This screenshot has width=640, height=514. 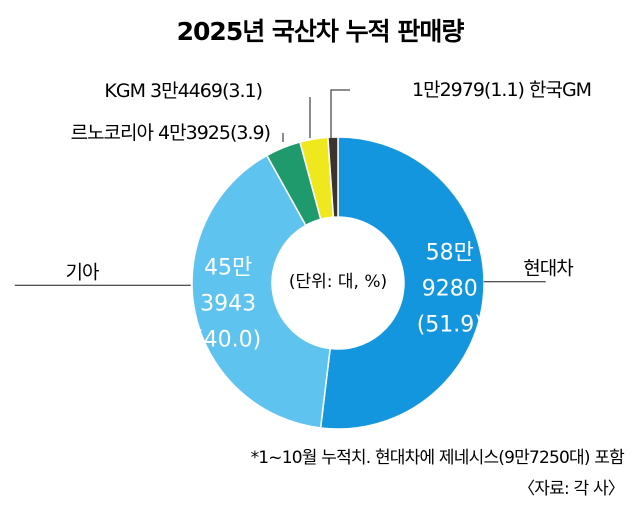 I want to click on unit-label: (단위: 대, %), so click(x=338, y=282).